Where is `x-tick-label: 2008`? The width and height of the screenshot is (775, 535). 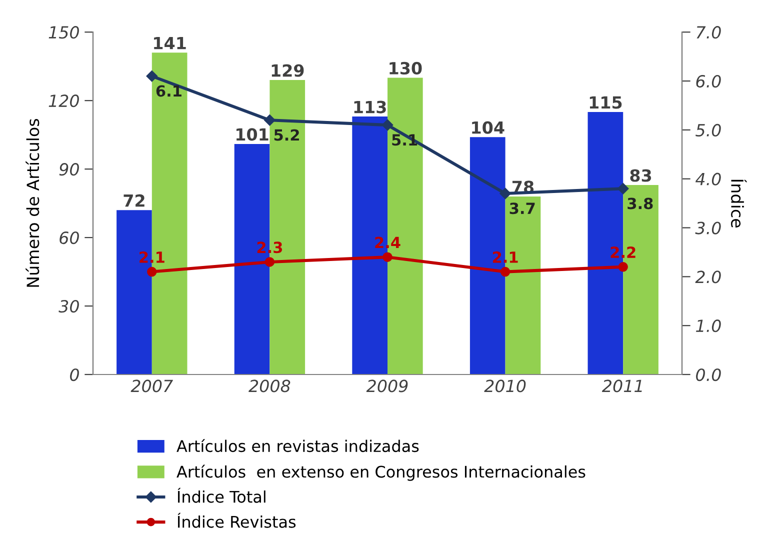
x-tick-label: 2008 is located at coordinates (269, 386).